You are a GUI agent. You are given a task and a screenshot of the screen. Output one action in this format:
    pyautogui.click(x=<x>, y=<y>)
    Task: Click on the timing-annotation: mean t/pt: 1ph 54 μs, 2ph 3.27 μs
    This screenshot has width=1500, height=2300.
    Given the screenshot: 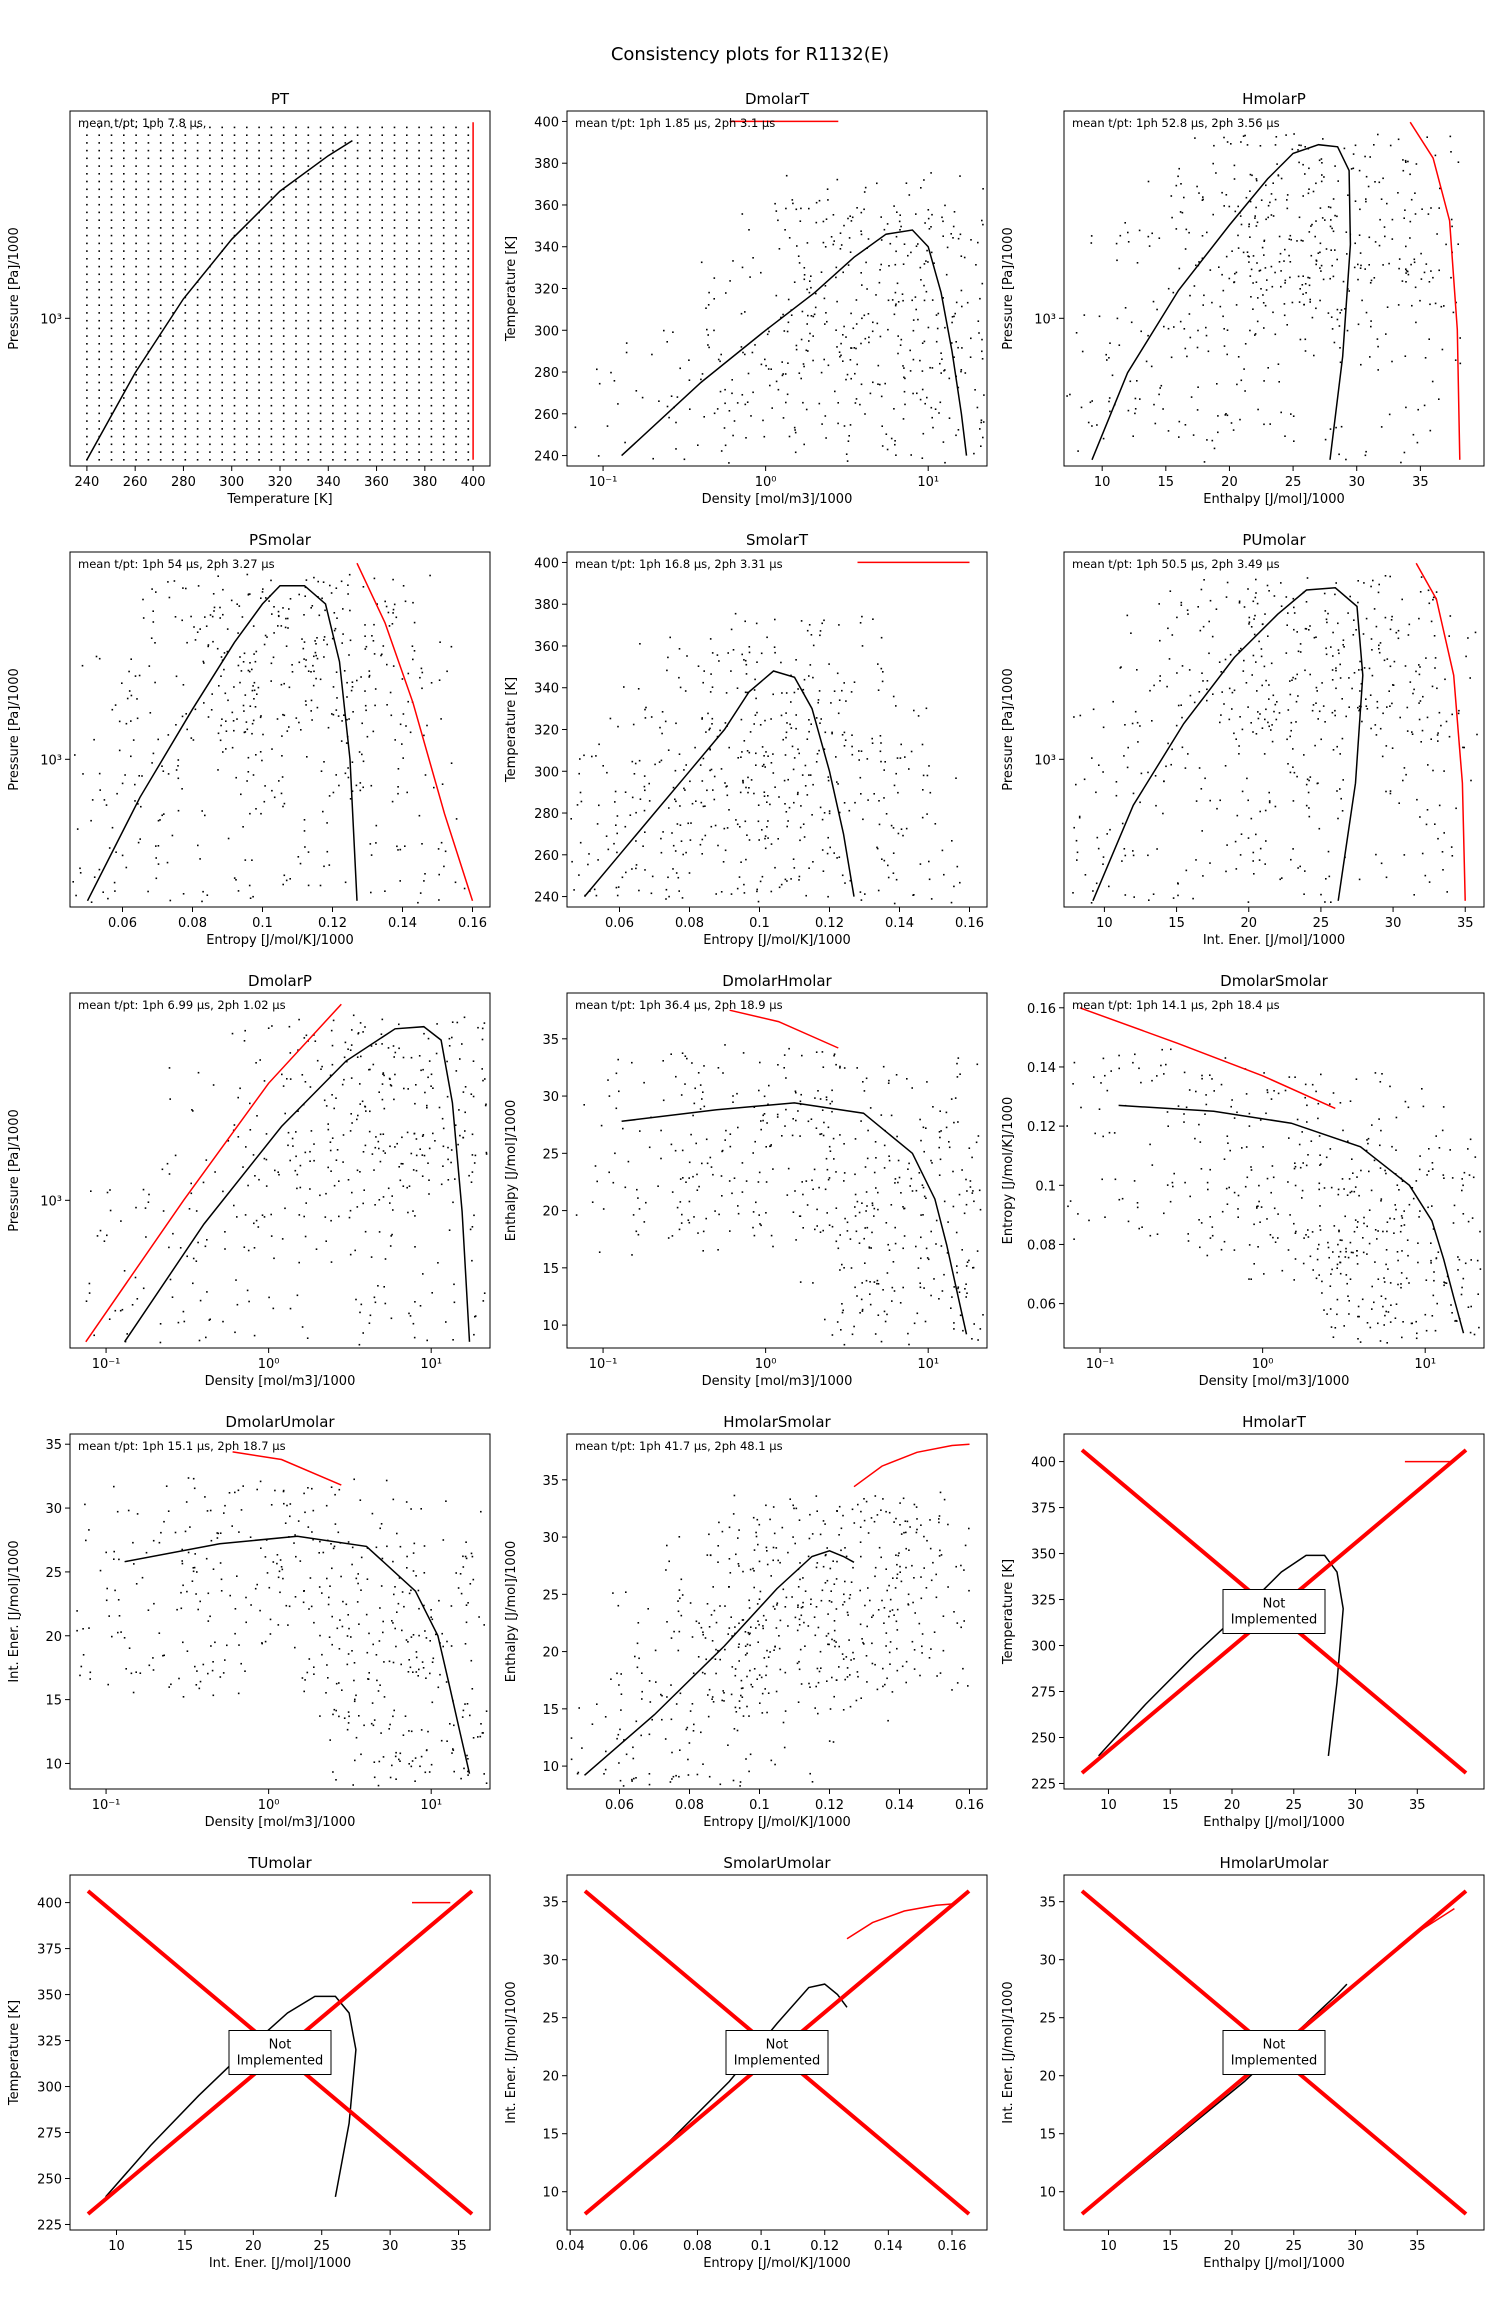 What is the action you would take?
    pyautogui.click(x=176, y=564)
    